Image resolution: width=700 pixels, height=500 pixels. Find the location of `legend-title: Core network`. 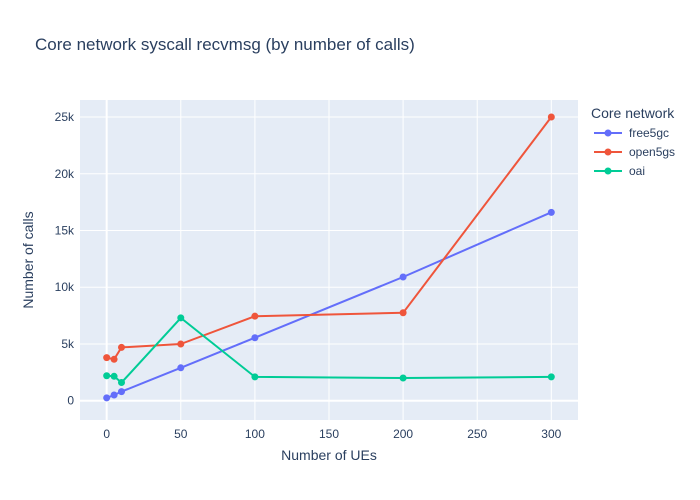

legend-title: Core network is located at coordinates (633, 113).